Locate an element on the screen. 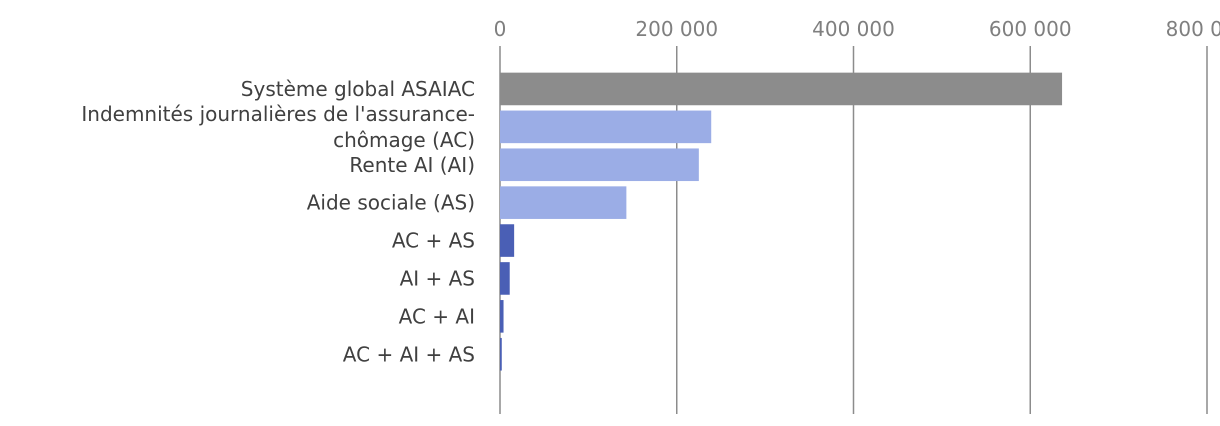 This screenshot has width=1220, height=426. category-label: AI + AS is located at coordinates (437, 278).